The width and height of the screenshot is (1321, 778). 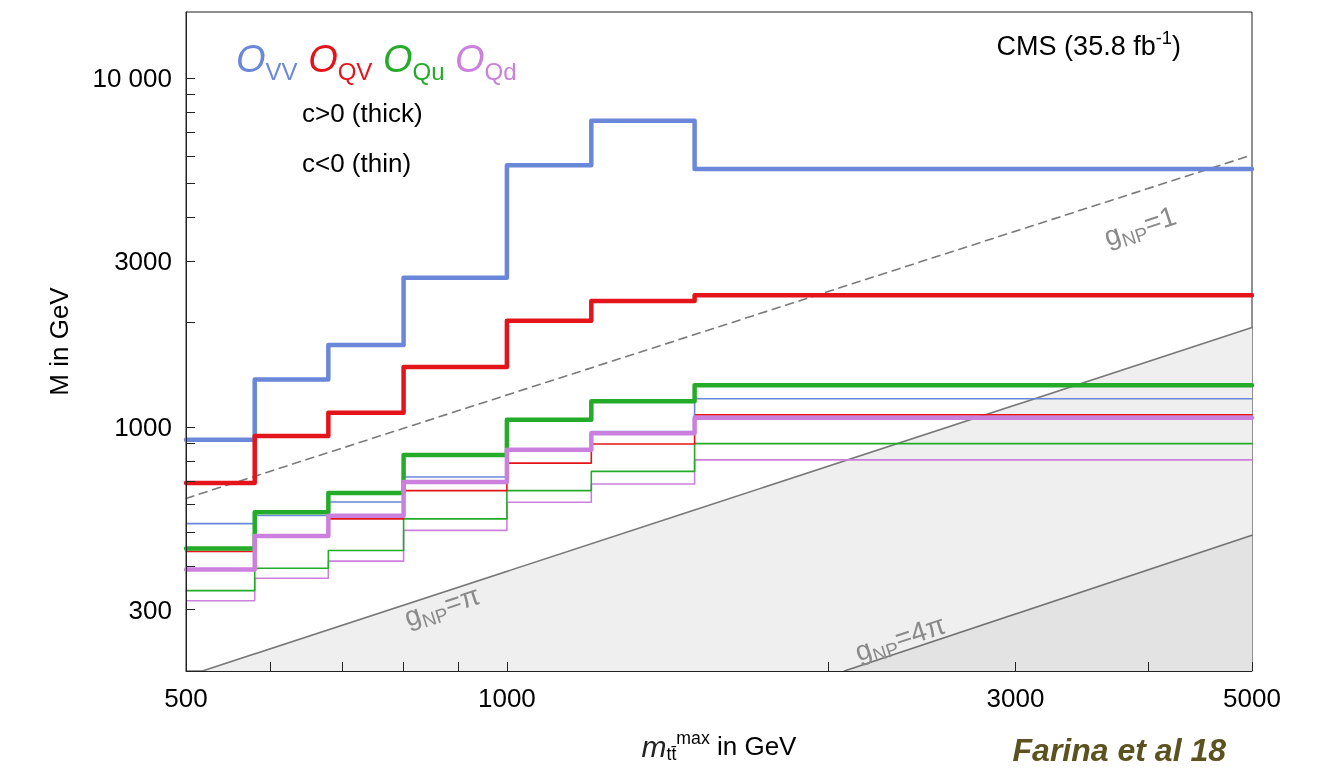 What do you see at coordinates (442, 606) in the screenshot?
I see `annotation: gNP=π` at bounding box center [442, 606].